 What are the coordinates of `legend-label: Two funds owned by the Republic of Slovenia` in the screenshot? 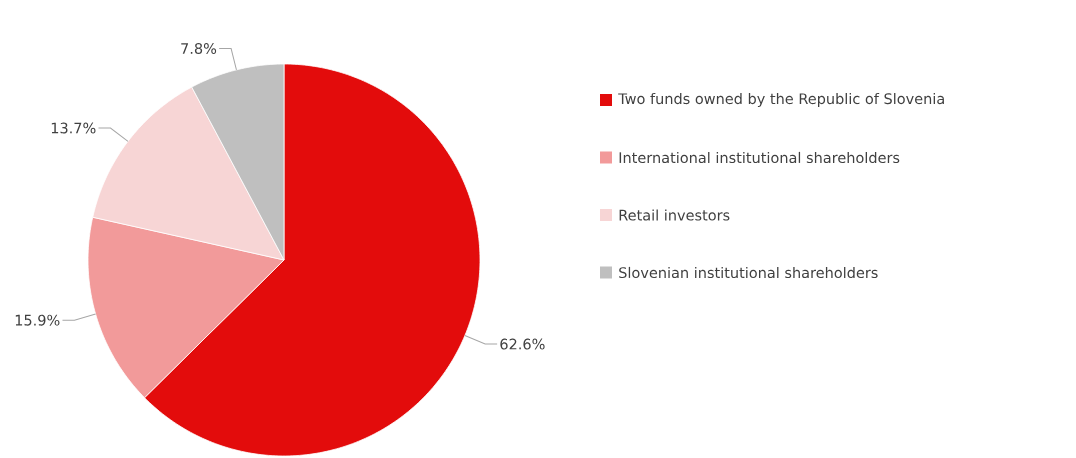 It's located at (781, 100).